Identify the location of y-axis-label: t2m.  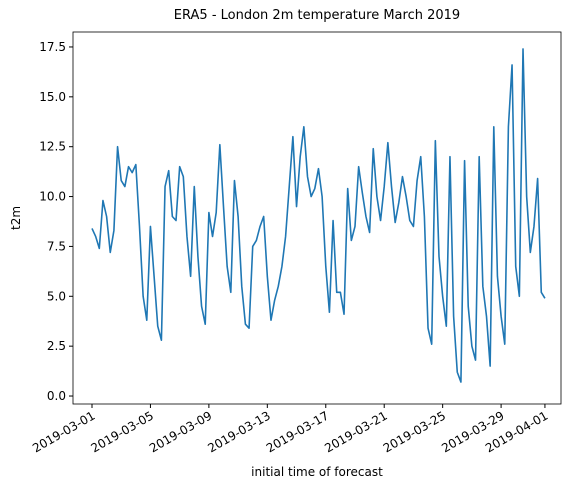
(16, 218).